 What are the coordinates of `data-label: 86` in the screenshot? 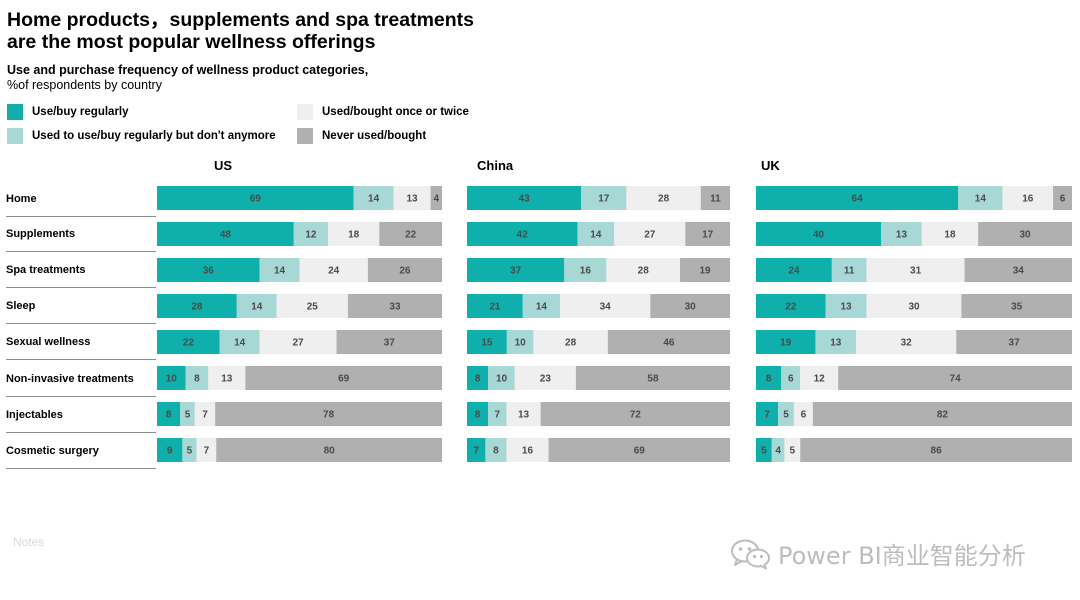 It's located at (937, 451).